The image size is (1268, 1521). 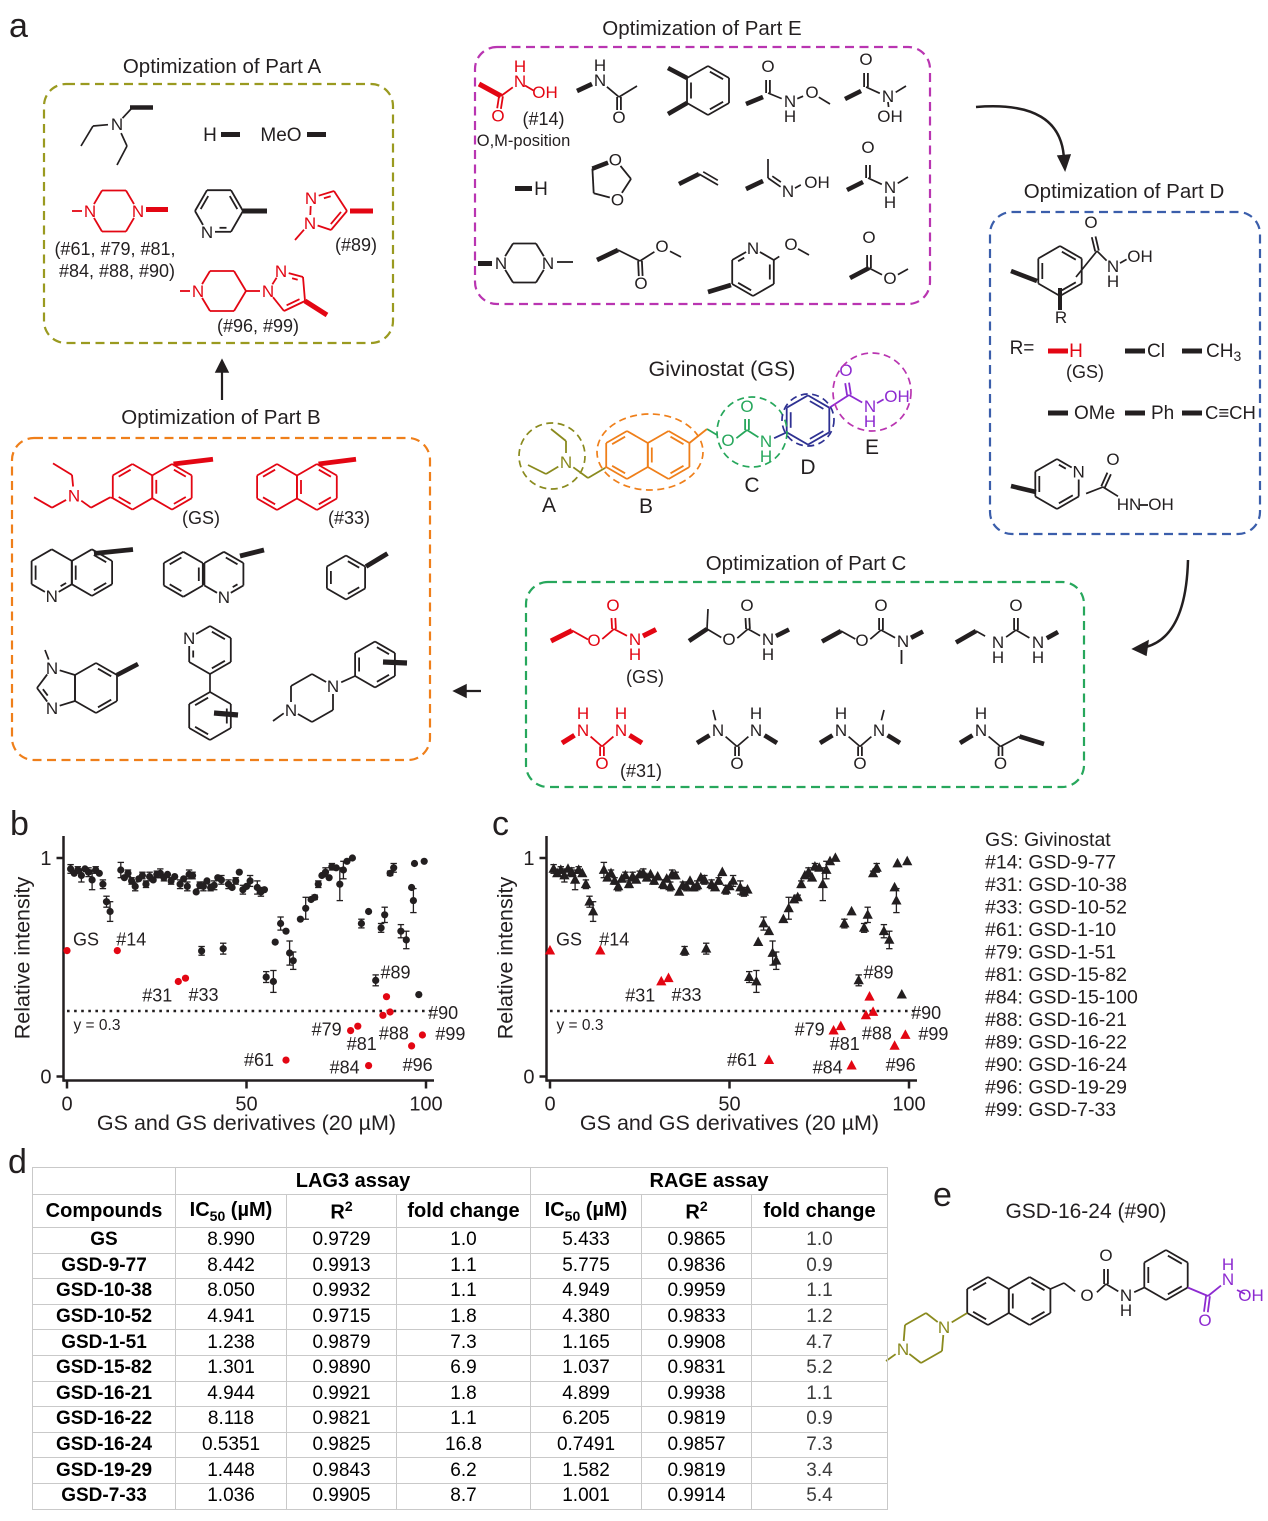 What do you see at coordinates (18, 26) in the screenshot?
I see `svg-text: a` at bounding box center [18, 26].